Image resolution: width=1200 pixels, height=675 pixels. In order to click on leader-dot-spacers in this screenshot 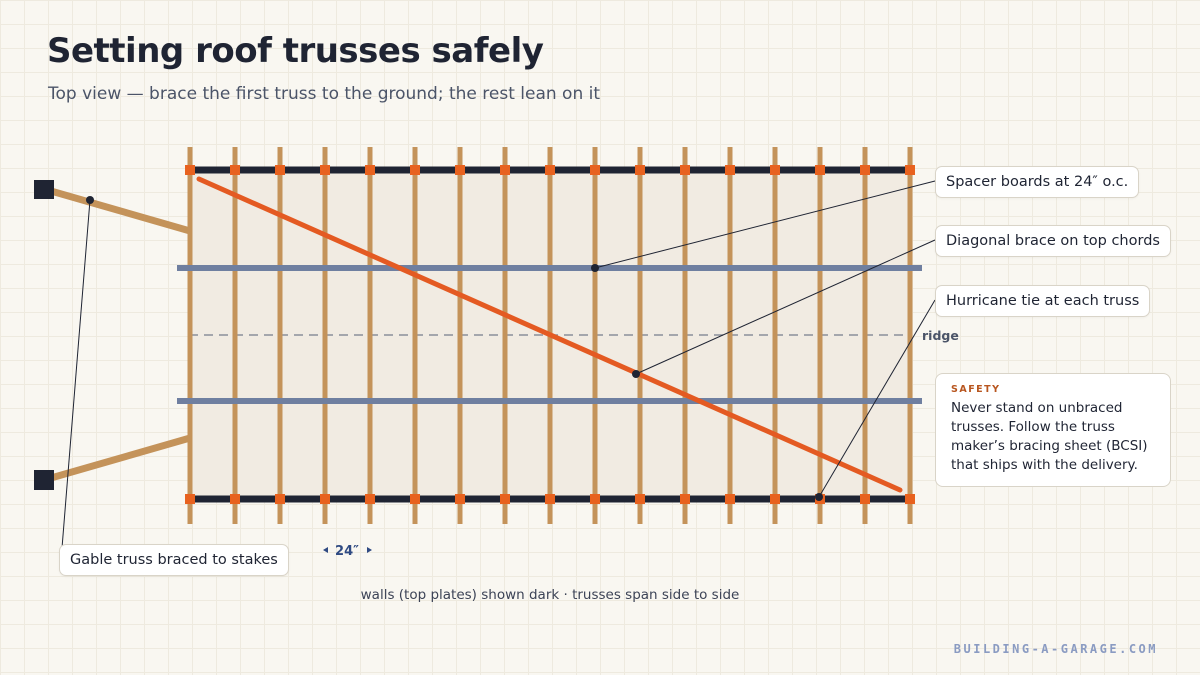, I will do `click(595, 268)`.